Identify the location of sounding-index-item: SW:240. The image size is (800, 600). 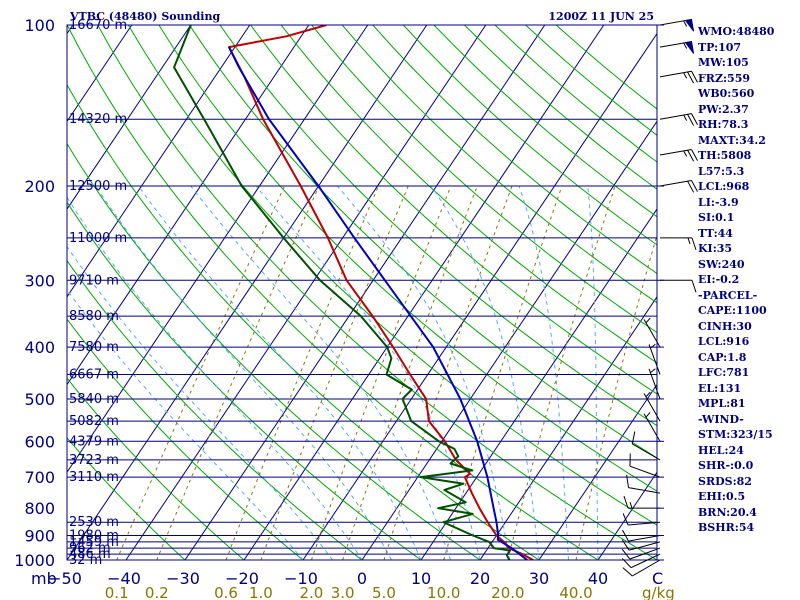
(721, 264).